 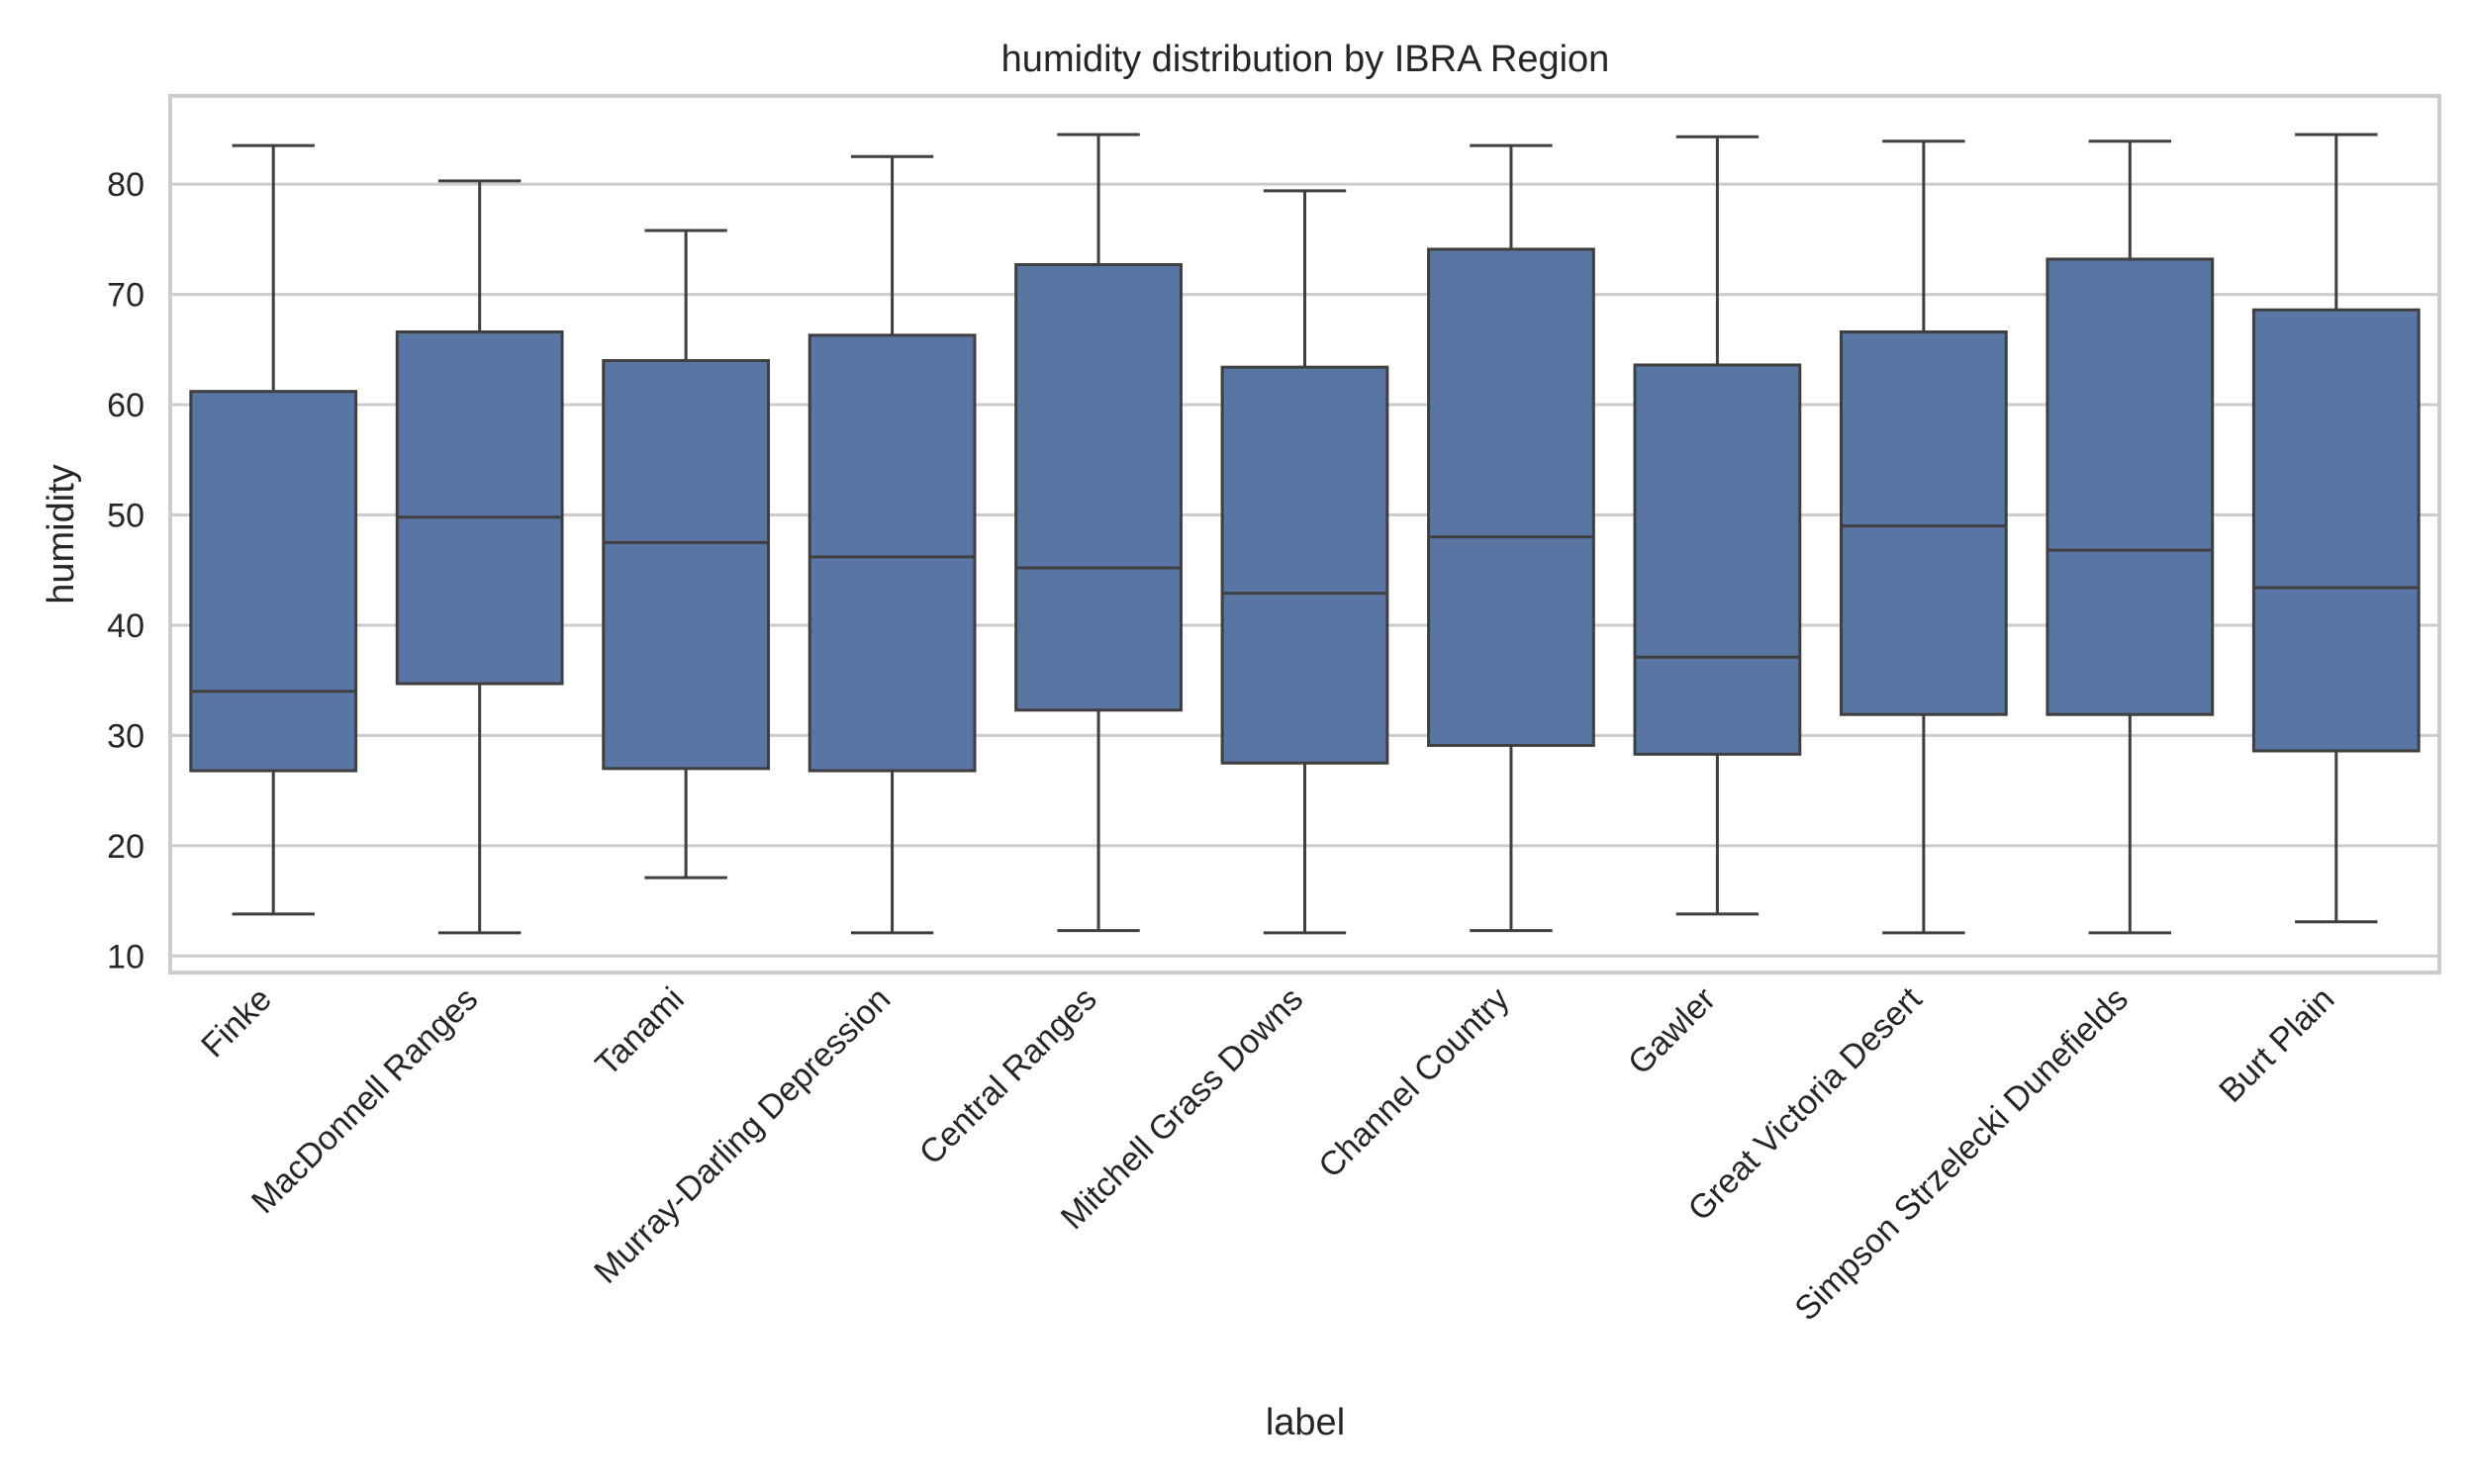 I want to click on y-tick-label: 10, so click(x=126, y=956).